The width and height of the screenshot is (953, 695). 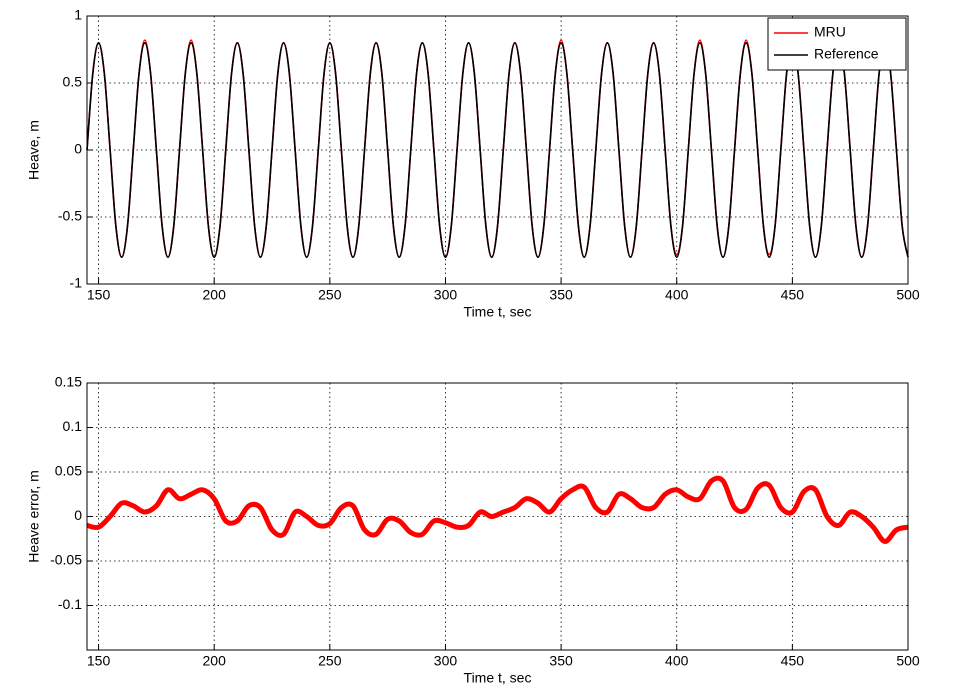 I want to click on data-line, so click(x=497, y=509).